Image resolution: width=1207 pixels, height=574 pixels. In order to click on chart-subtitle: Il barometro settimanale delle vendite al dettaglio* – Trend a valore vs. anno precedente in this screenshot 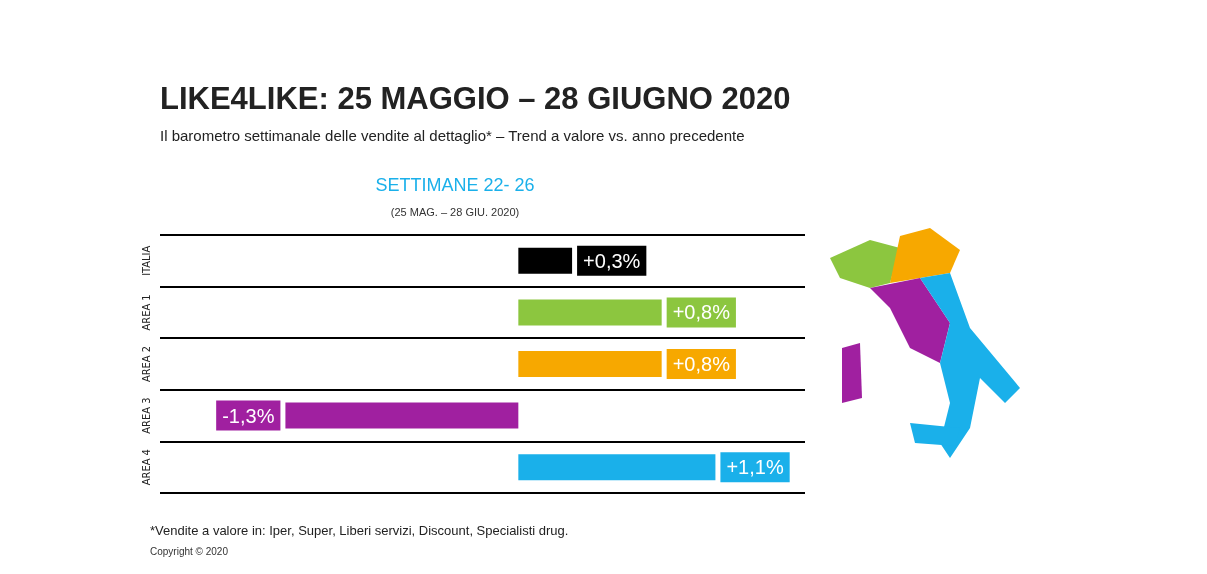, I will do `click(452, 135)`.